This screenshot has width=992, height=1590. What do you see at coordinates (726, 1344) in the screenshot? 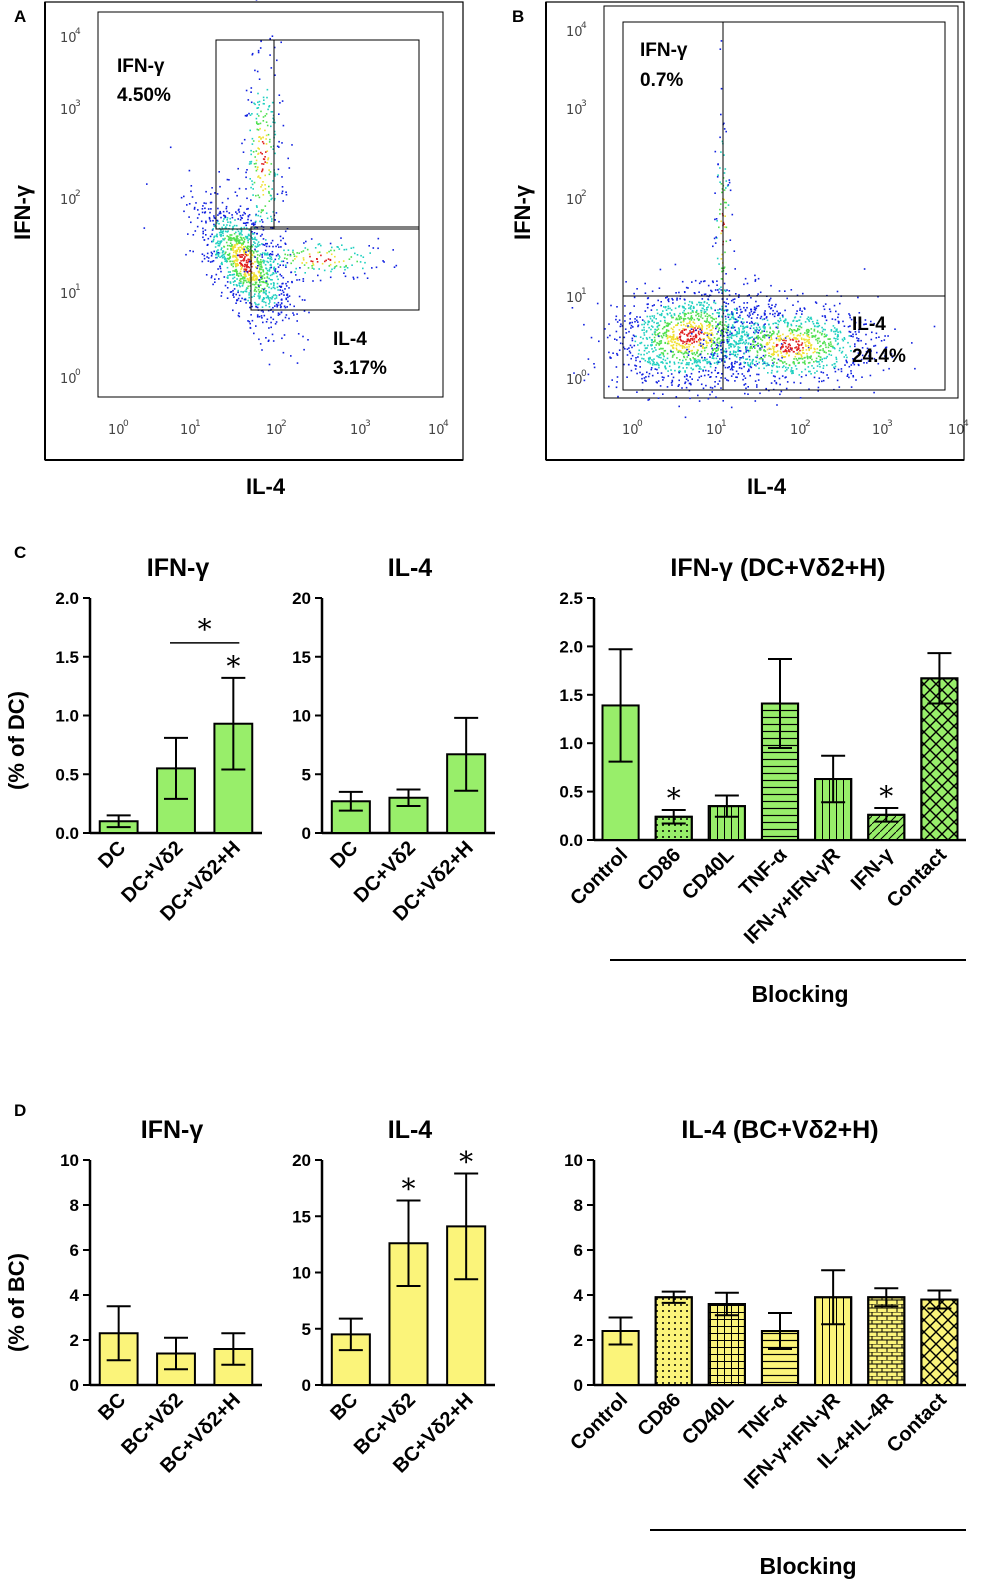
I see `bar-pattern` at bounding box center [726, 1344].